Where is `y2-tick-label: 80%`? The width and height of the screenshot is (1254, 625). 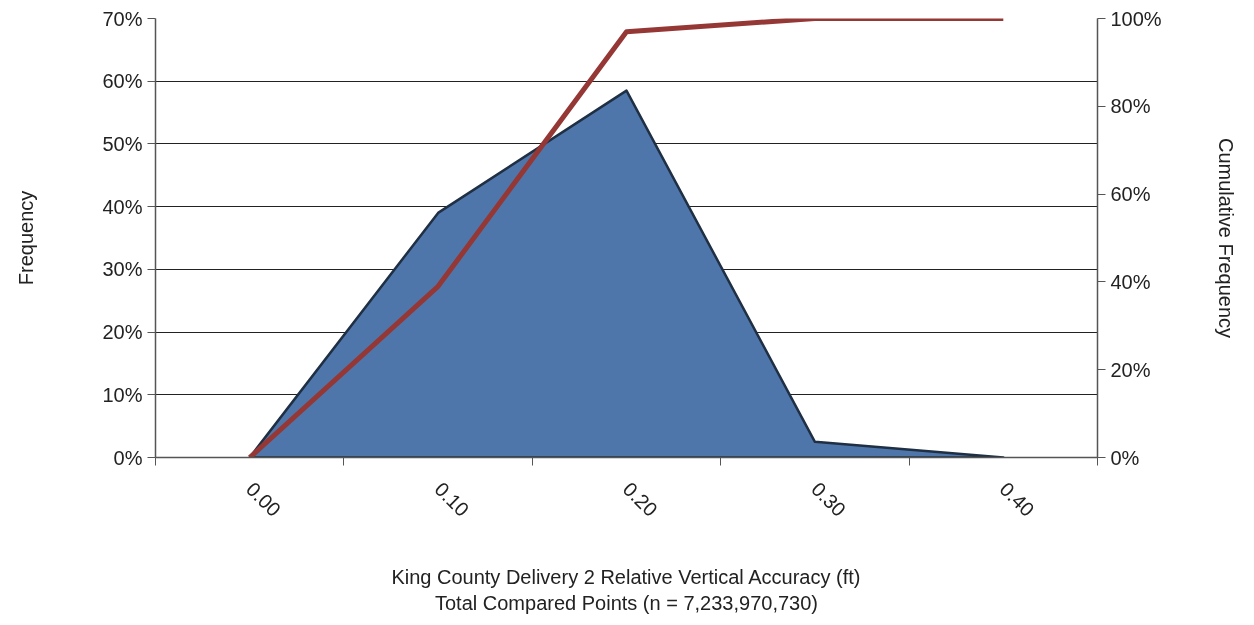 y2-tick-label: 80% is located at coordinates (1130, 106).